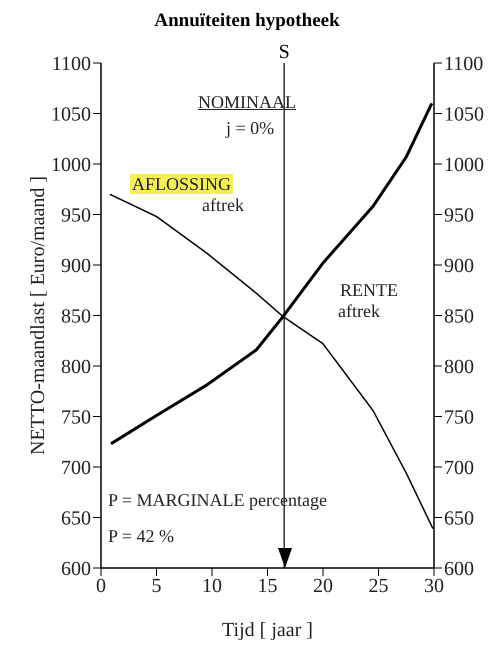  What do you see at coordinates (459, 367) in the screenshot?
I see `y2-tick-label: 800` at bounding box center [459, 367].